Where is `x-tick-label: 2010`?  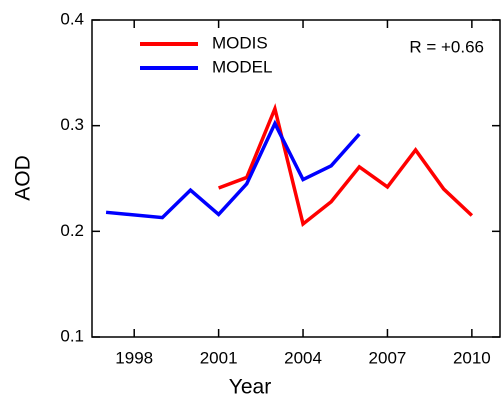
x-tick-label: 2010 is located at coordinates (472, 357).